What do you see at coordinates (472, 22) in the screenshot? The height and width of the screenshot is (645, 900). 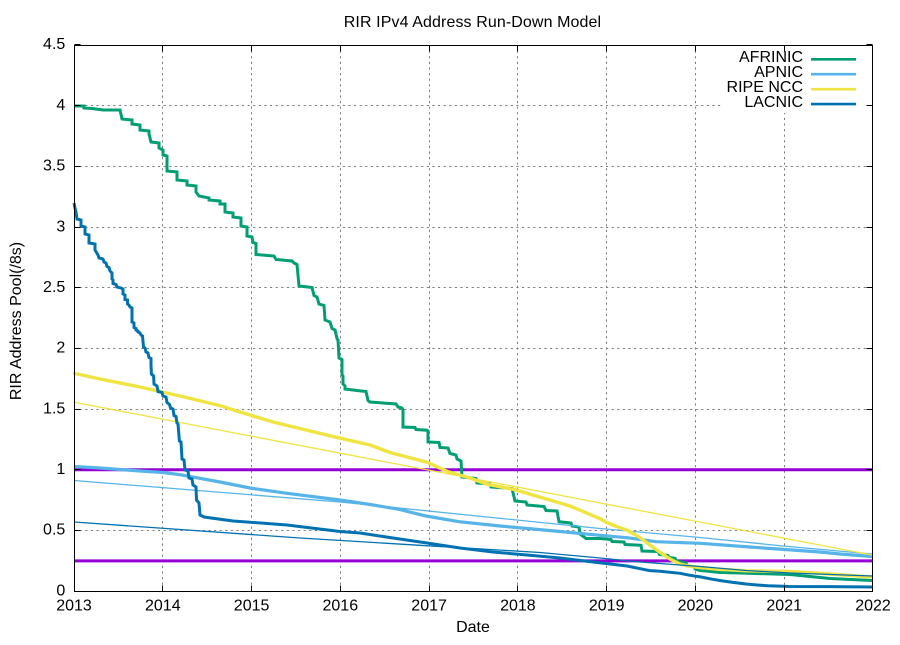 I see `svg-text:RIR IPv4 Address Run-Down Mode: RIR IPv4 Address Run-Down Model` at bounding box center [472, 22].